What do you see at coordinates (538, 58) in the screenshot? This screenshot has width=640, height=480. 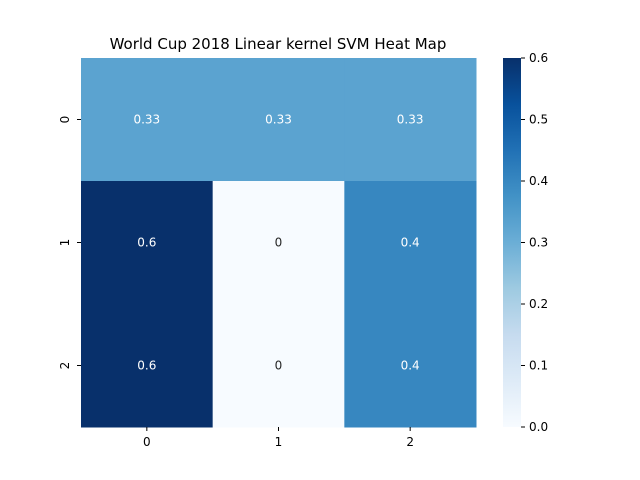 I see `colorbar-tick-label: 0.6` at bounding box center [538, 58].